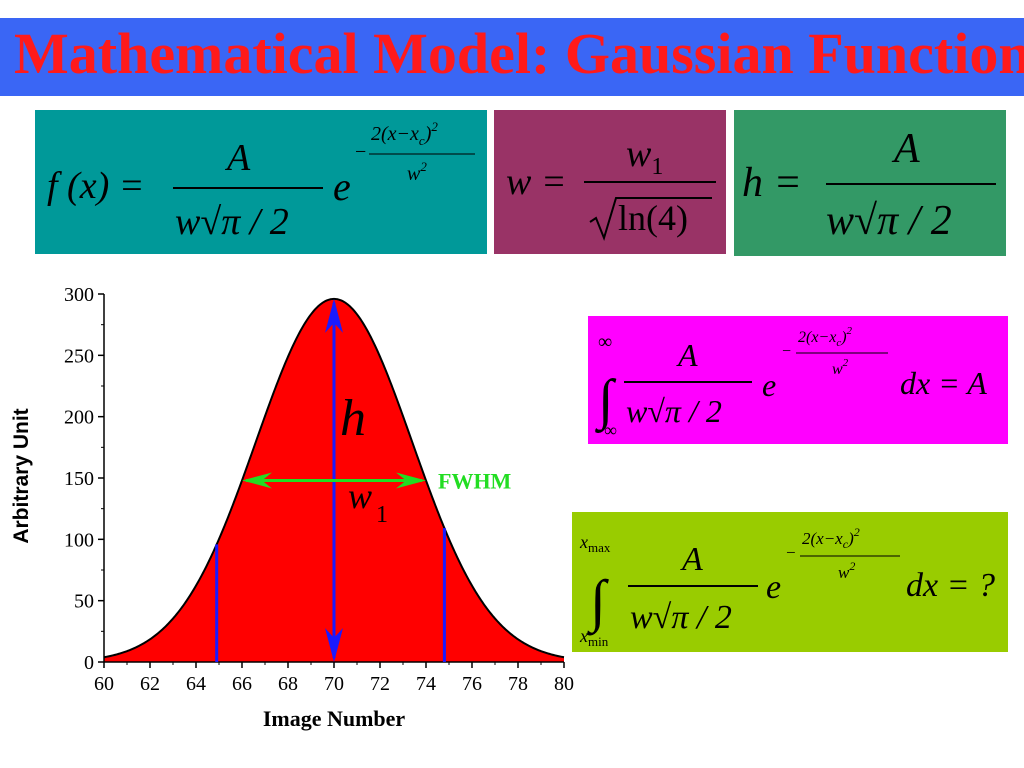  I want to click on width-subscript: 1, so click(382, 515).